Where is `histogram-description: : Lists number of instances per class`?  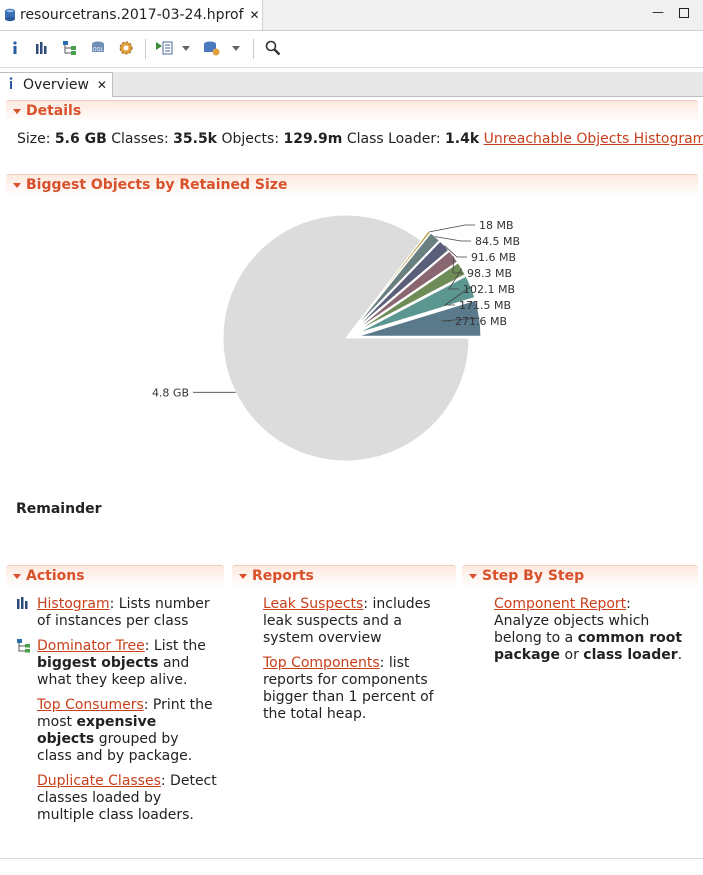
histogram-description: : Lists number of instances per class is located at coordinates (123, 612).